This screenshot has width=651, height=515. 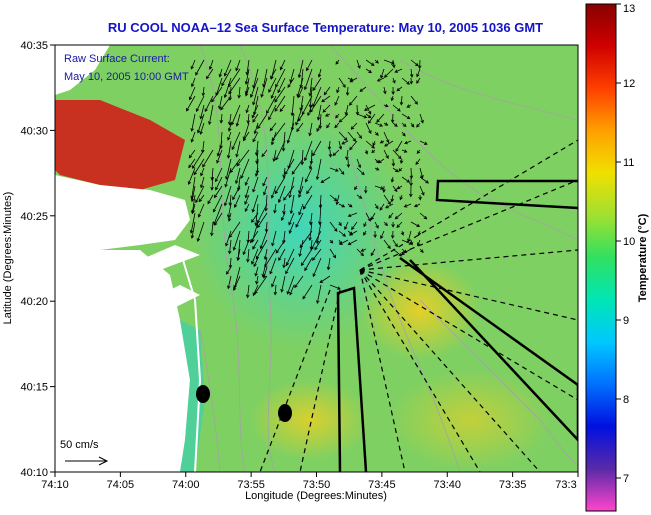 I want to click on x-tick-label: 73:45, so click(x=382, y=485).